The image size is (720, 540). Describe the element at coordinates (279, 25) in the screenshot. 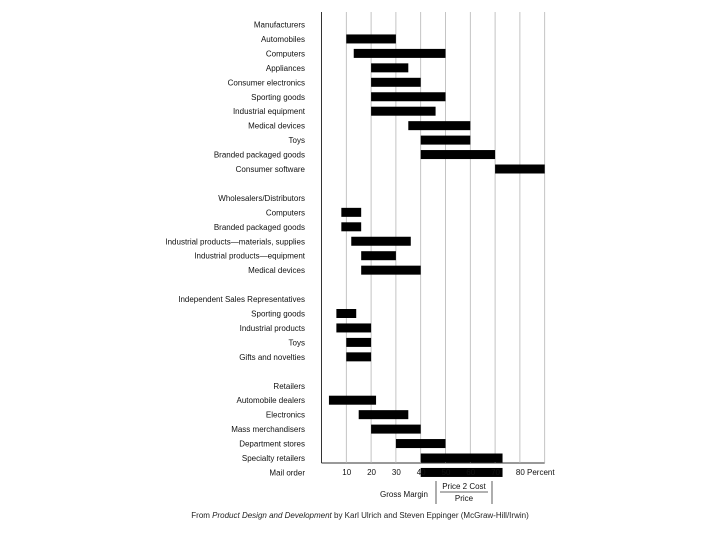

I see `group-header: Manufacturers` at that location.